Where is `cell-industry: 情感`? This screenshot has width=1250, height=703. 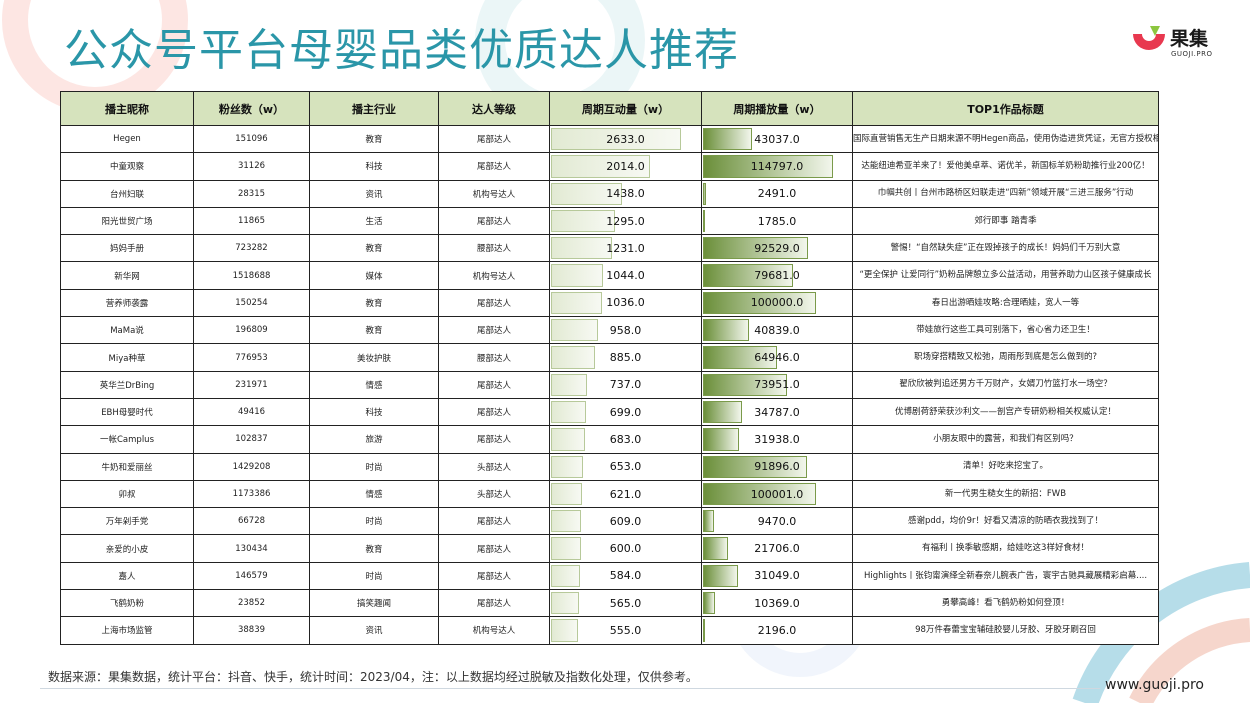
cell-industry: 情感 is located at coordinates (374, 494).